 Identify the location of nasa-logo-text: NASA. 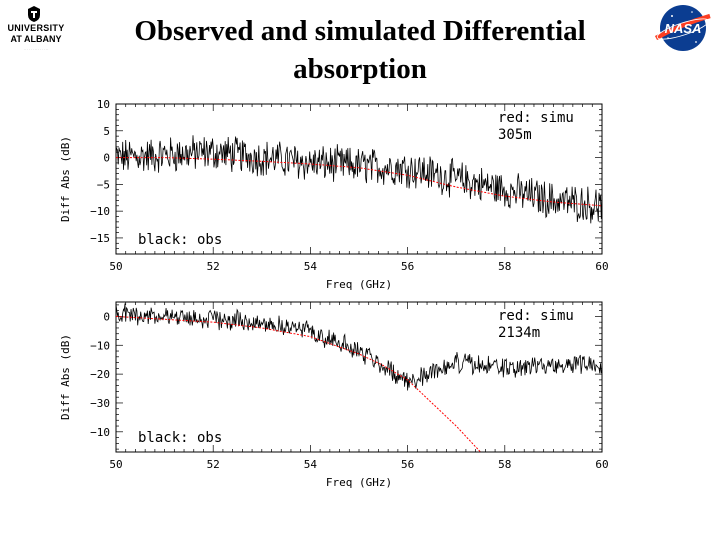
(683, 28).